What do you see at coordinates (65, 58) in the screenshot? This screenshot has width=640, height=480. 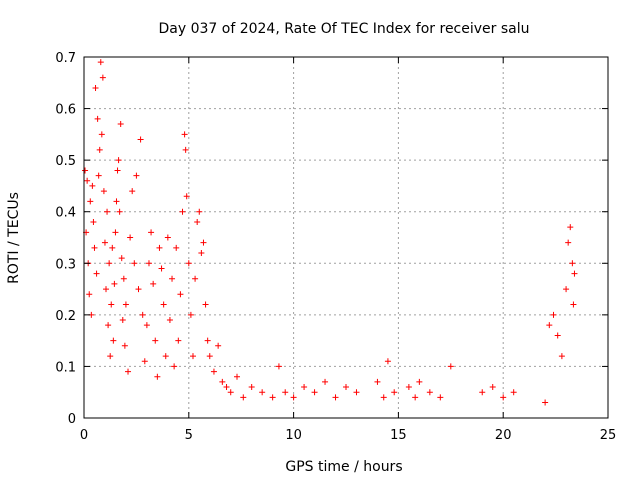 I see `y-tick-label: 0.7` at bounding box center [65, 58].